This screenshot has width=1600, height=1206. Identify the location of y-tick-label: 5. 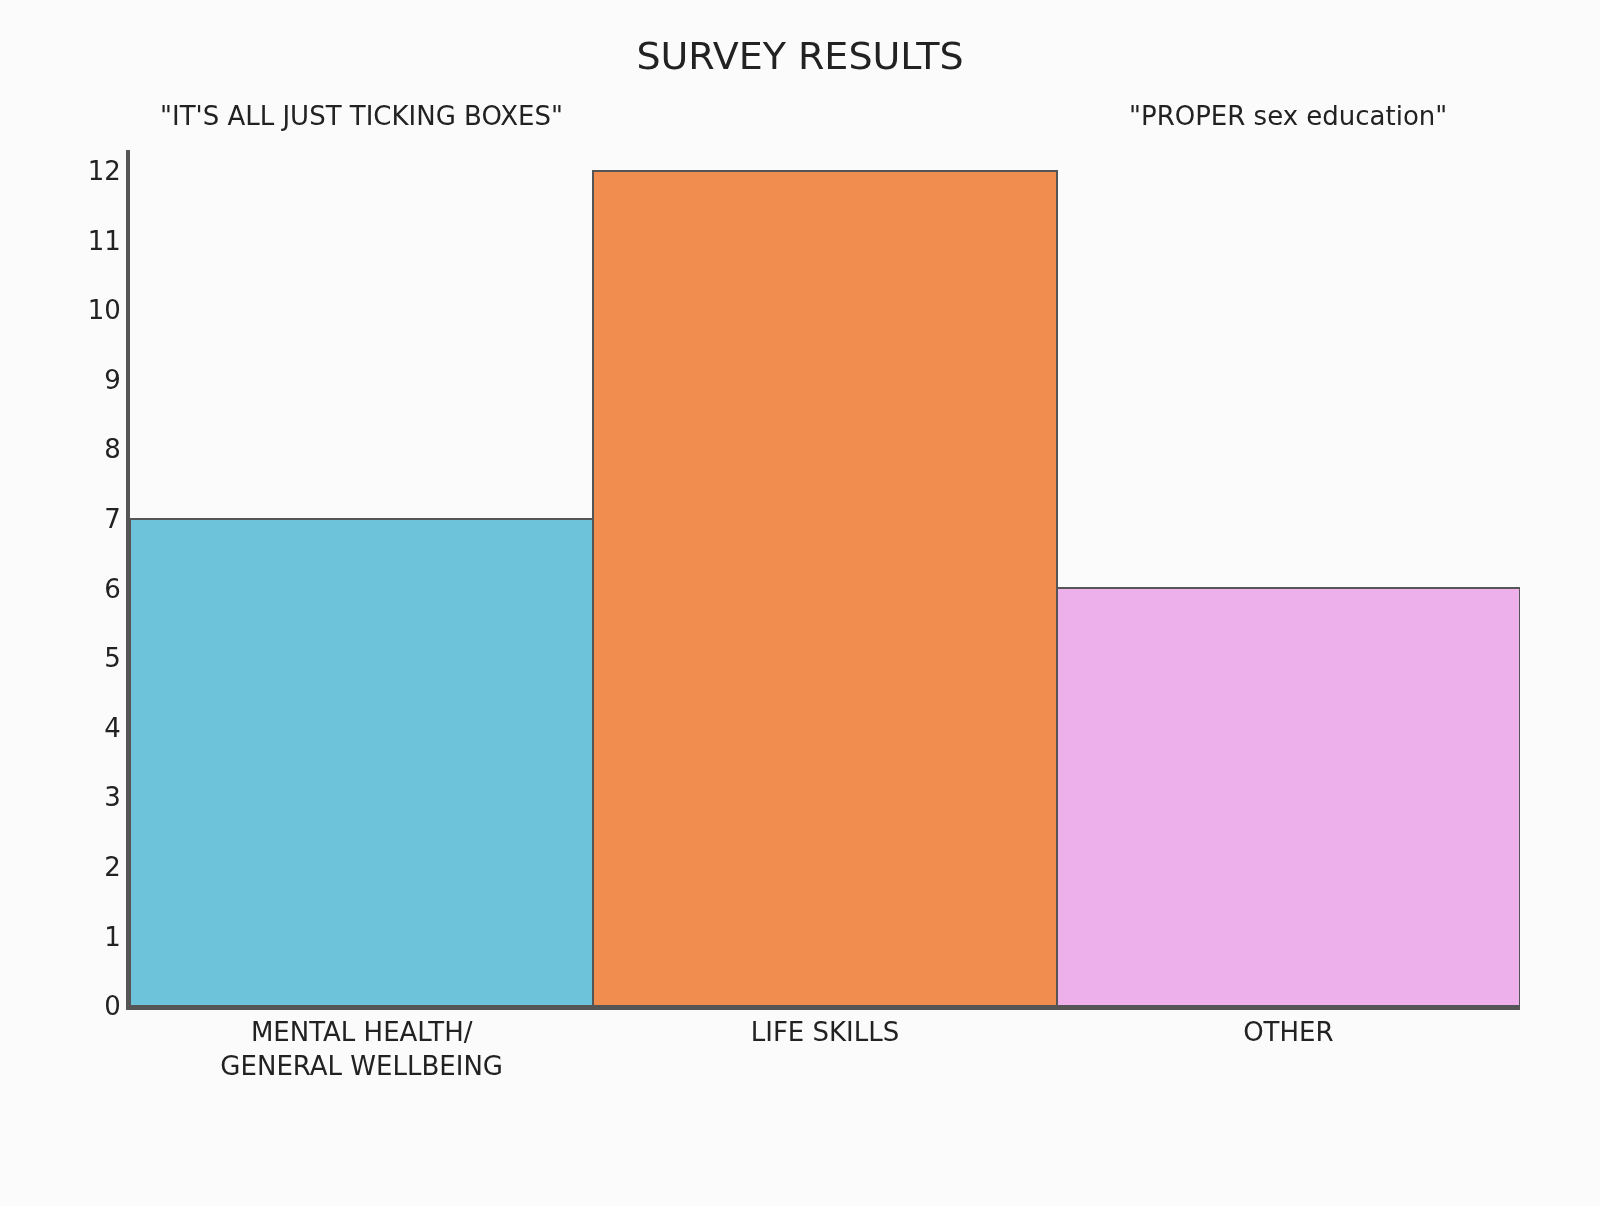
(112, 658).